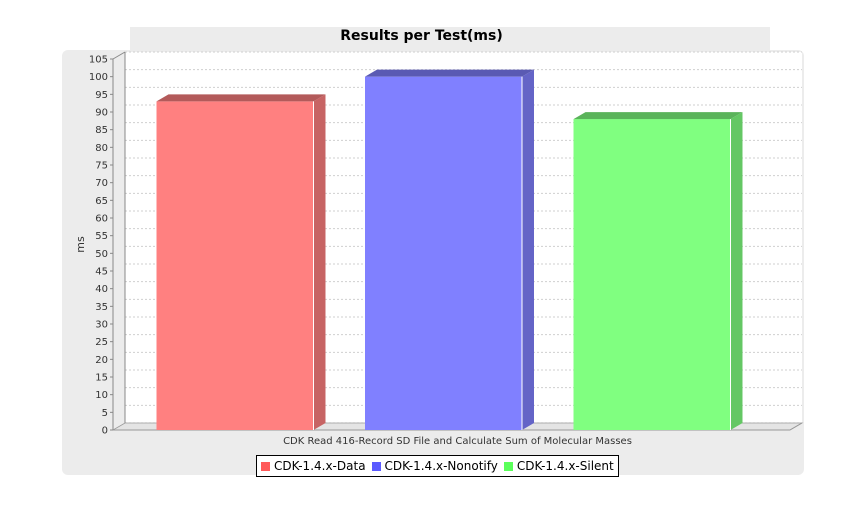 Image resolution: width=843 pixels, height=514 pixels. What do you see at coordinates (658, 116) in the screenshot?
I see `bar-top-cdk-1-4-x-silent` at bounding box center [658, 116].